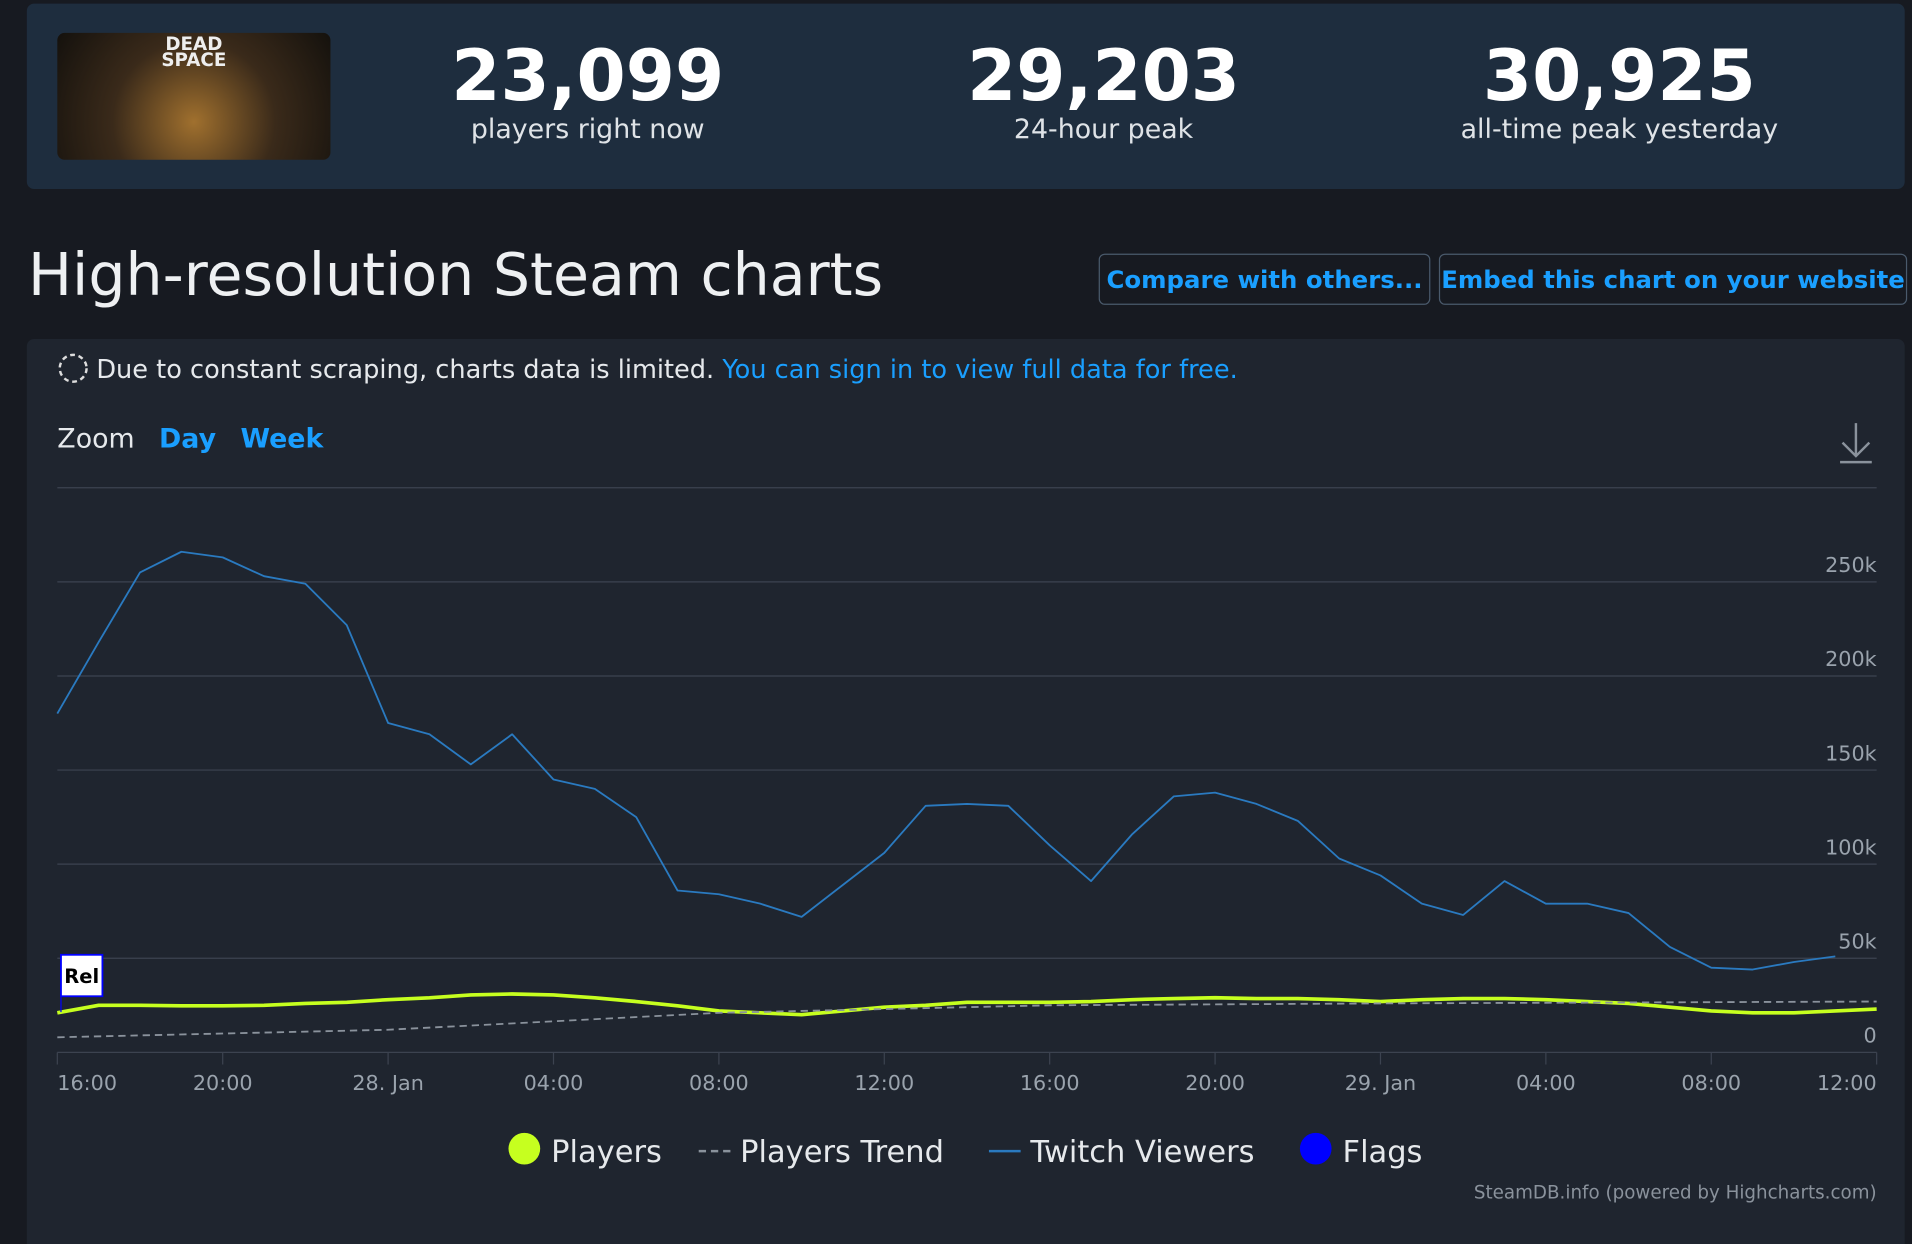  I want to click on y-tick-label: 50k, so click(1857, 941).